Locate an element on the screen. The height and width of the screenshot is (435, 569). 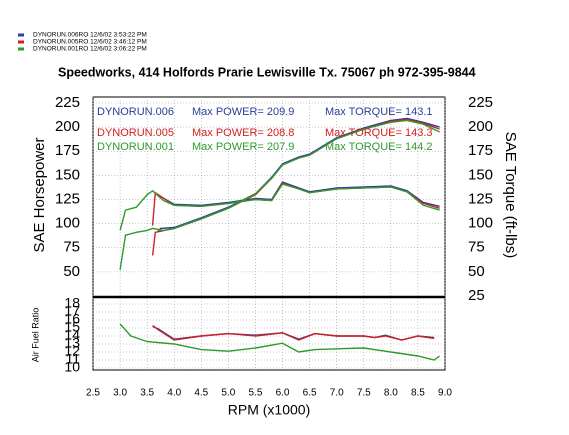
annotation: Max TORQUE= 144.2 is located at coordinates (379, 147).